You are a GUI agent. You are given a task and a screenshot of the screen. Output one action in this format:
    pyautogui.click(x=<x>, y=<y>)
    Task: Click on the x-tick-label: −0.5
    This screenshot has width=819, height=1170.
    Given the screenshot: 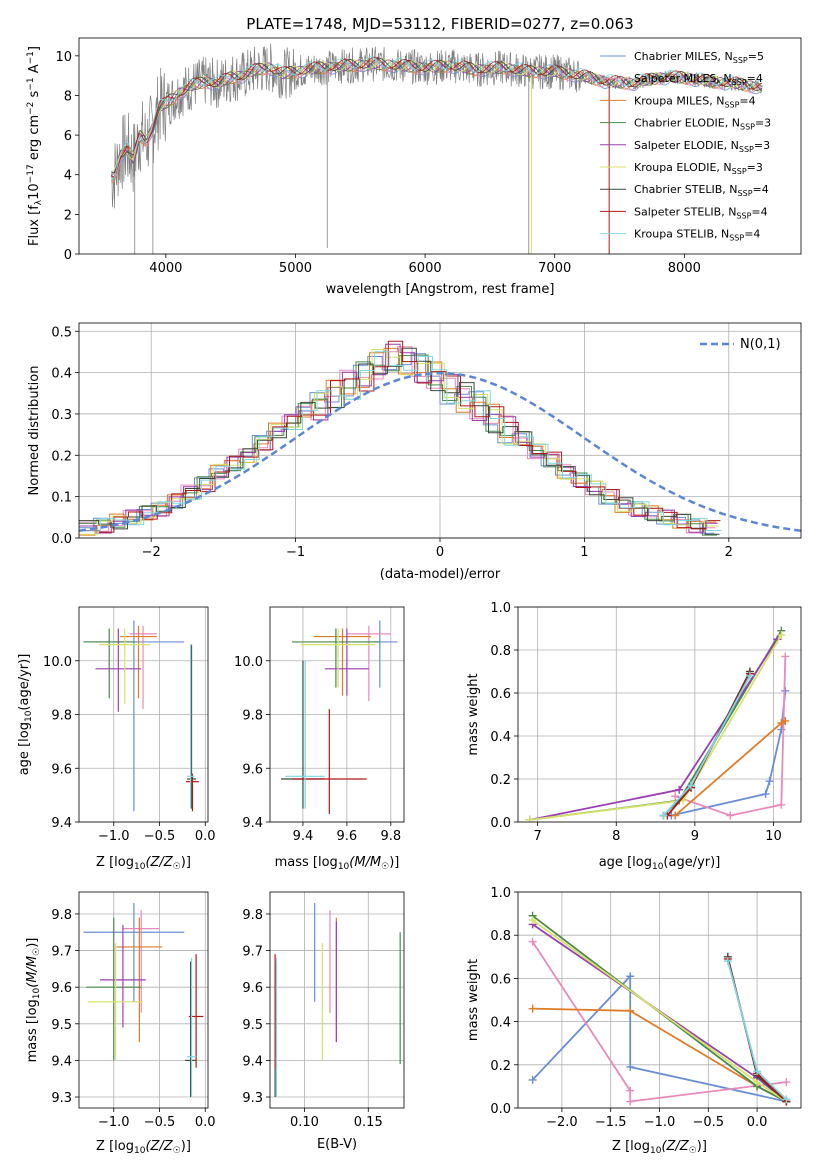 What is the action you would take?
    pyautogui.click(x=709, y=1122)
    